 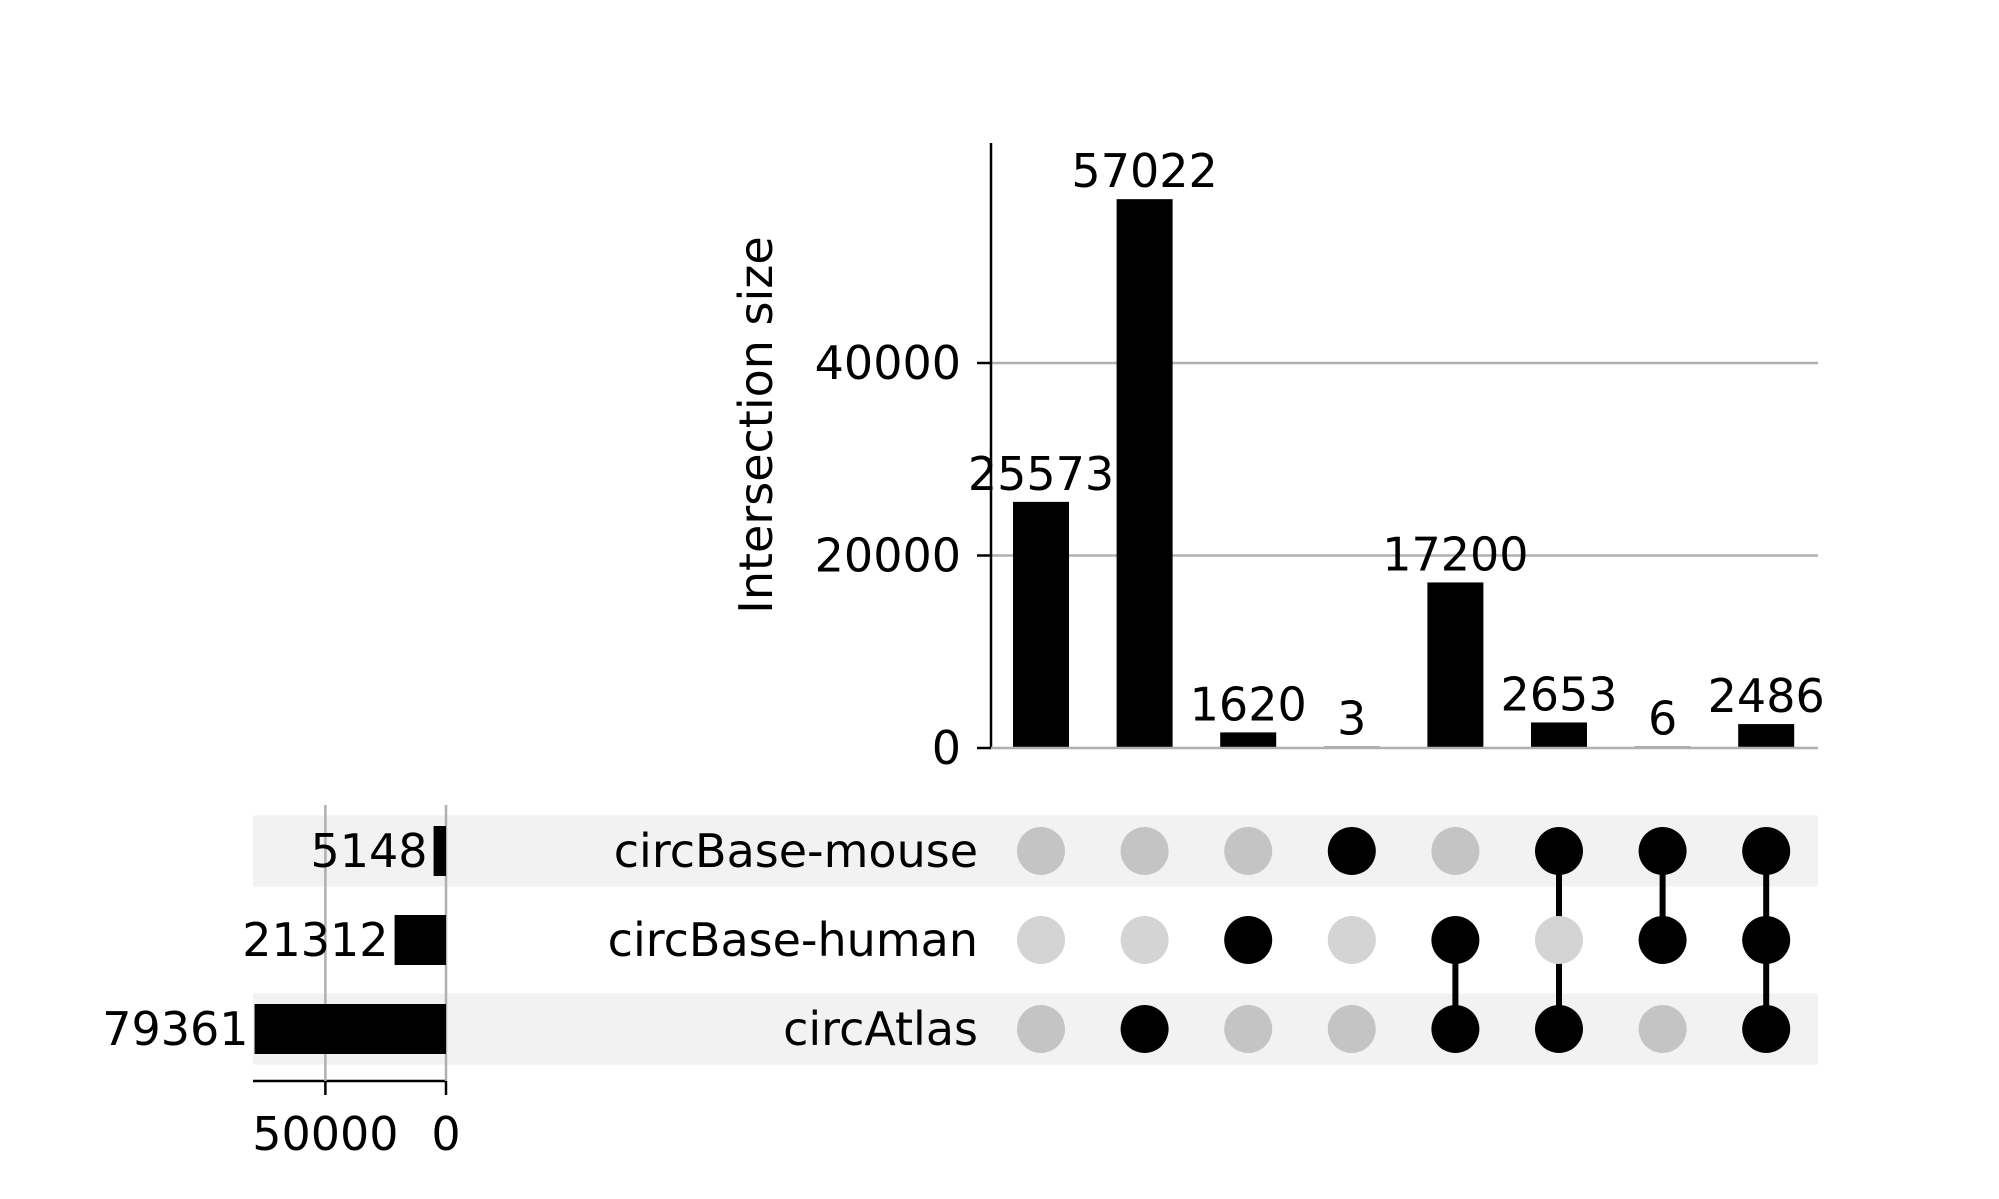 I want to click on intersection-bar-label: 57022, so click(x=1144, y=171).